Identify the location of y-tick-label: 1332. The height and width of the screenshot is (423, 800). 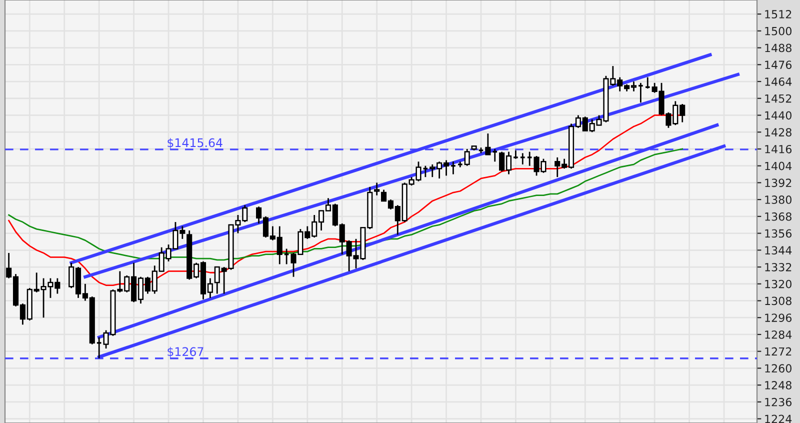
(778, 267).